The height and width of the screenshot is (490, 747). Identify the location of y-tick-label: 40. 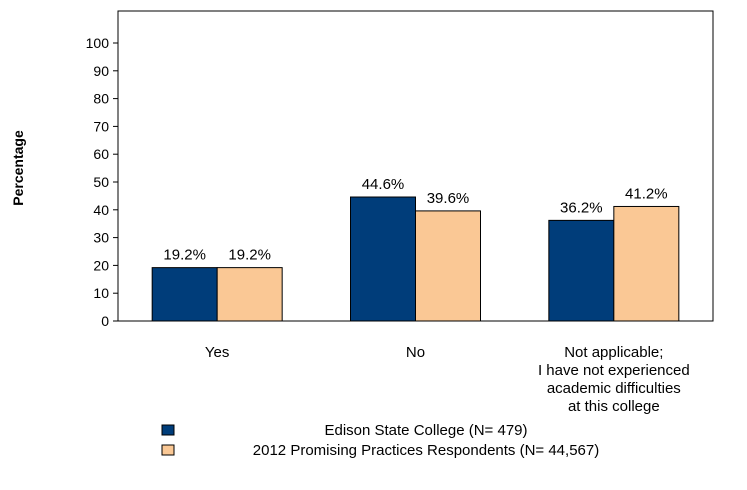
(101, 210).